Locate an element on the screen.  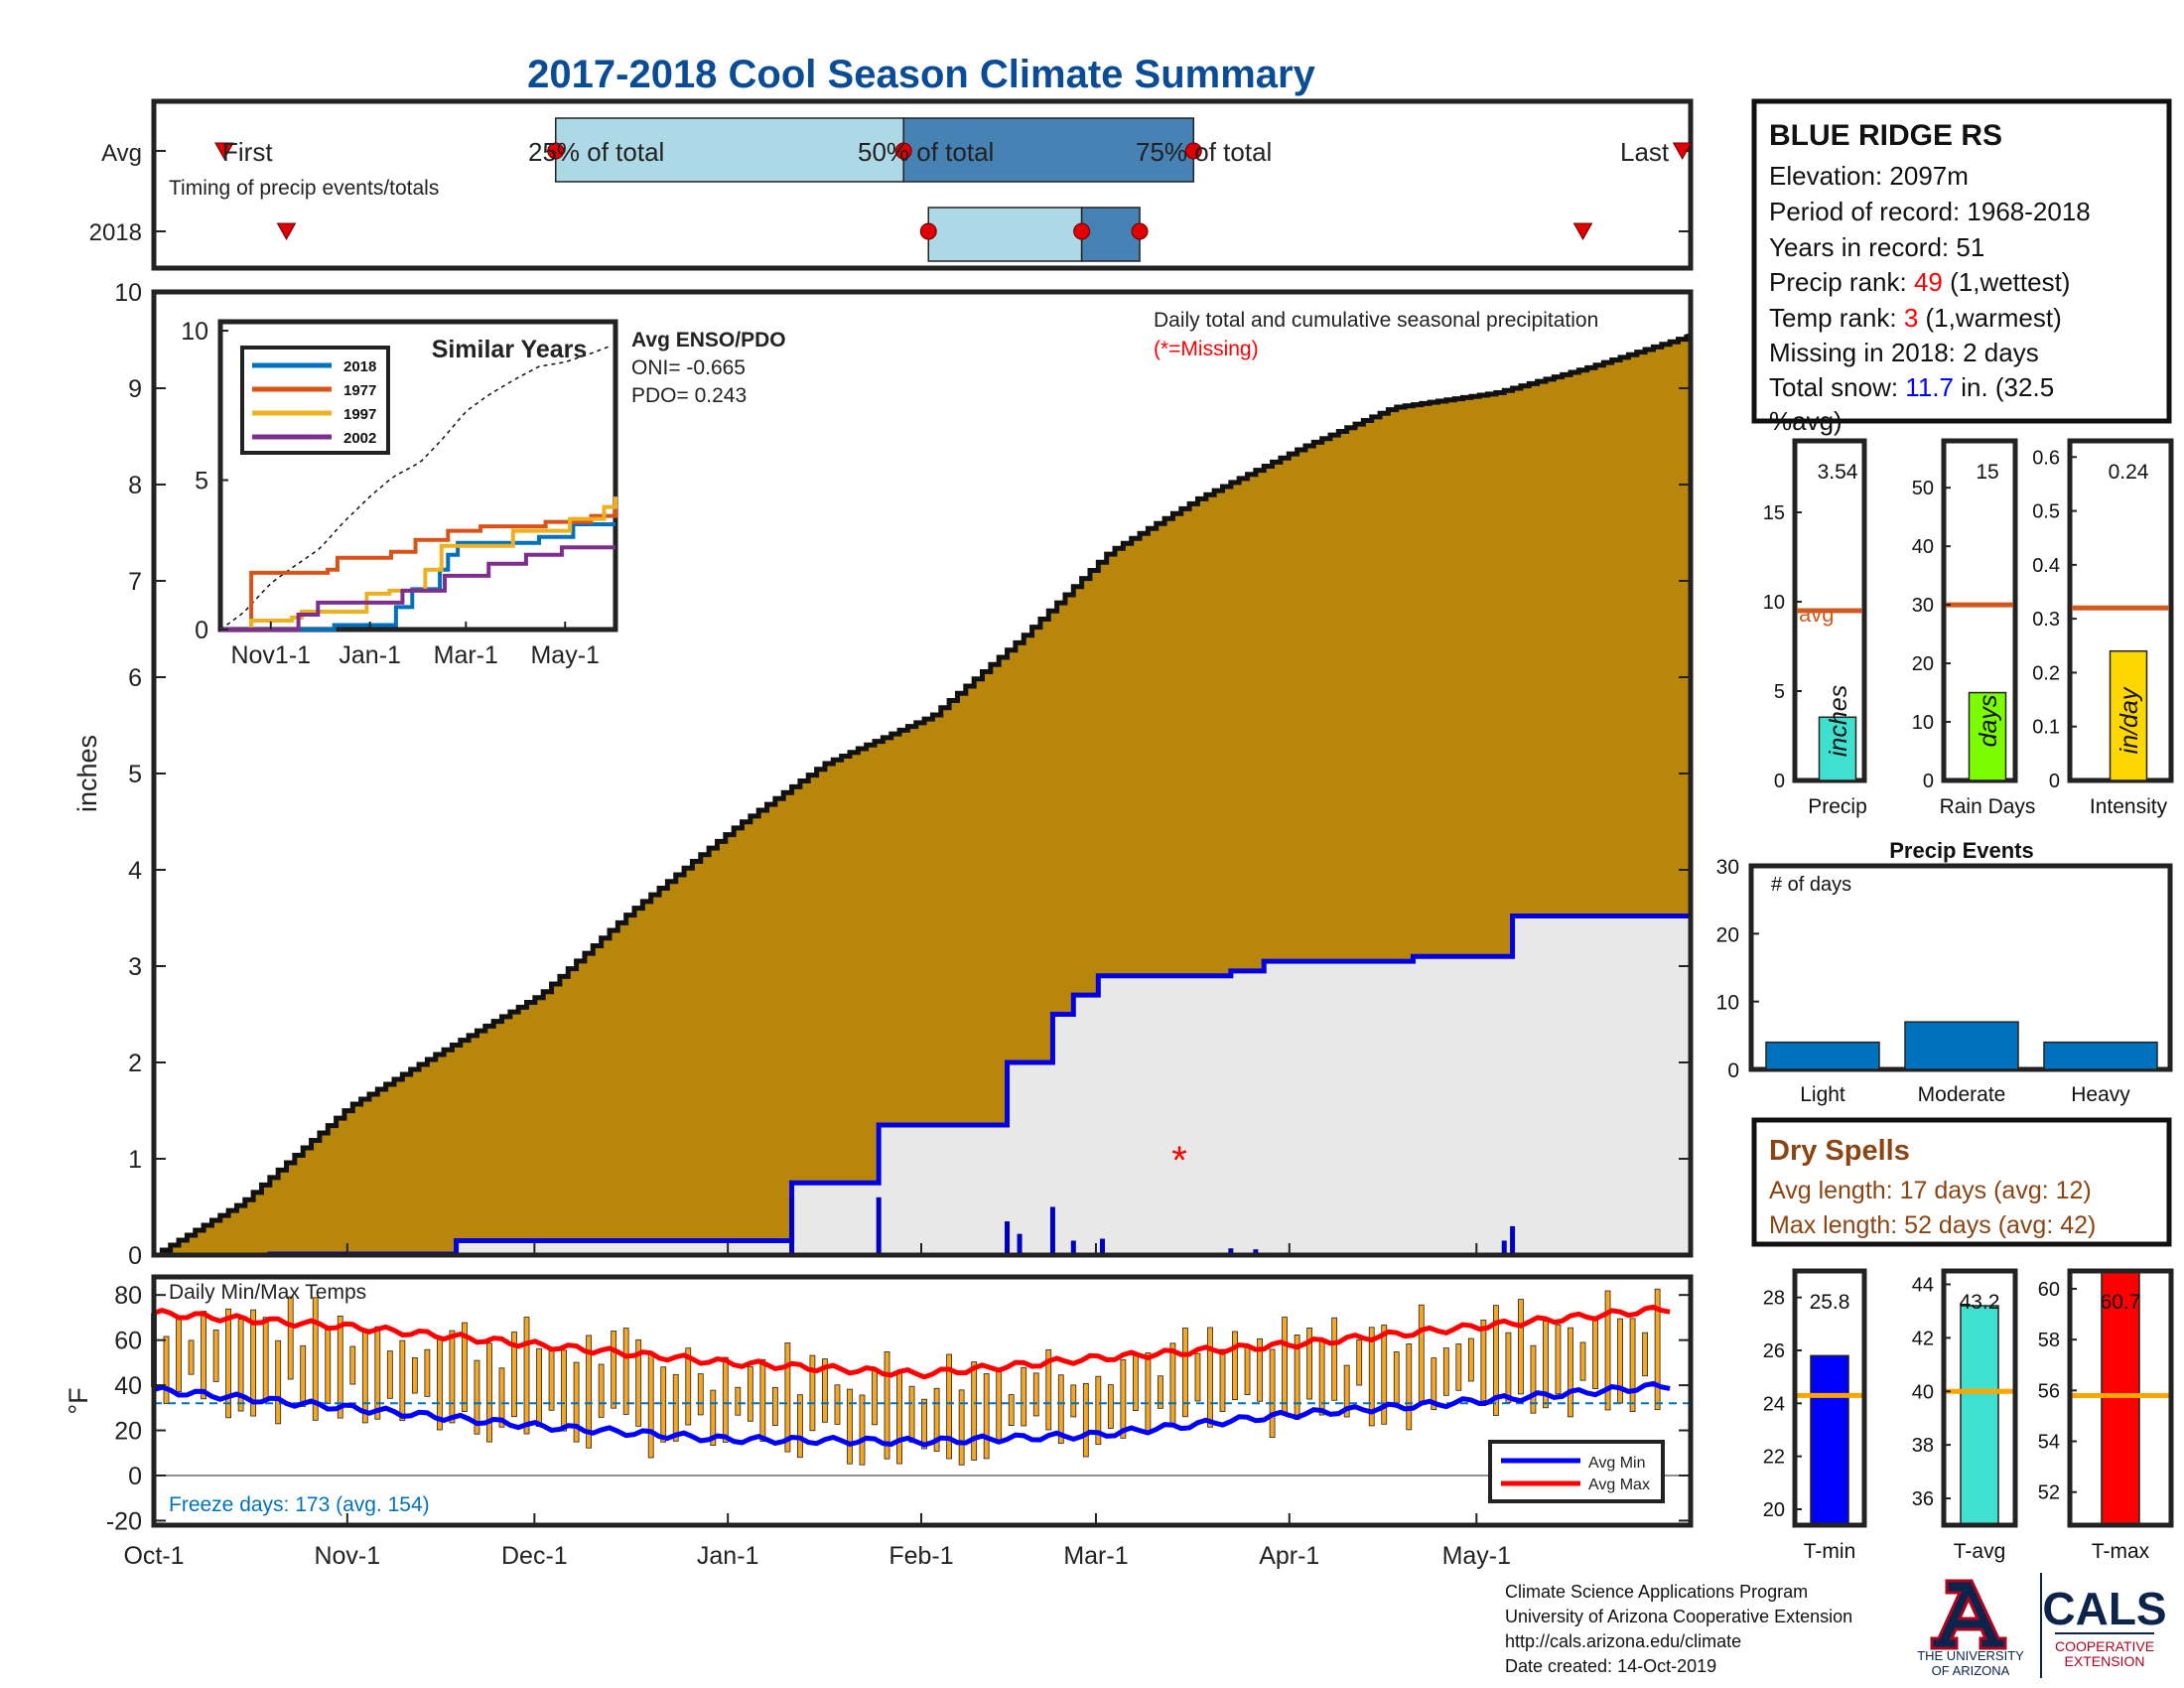
timing-row-avg-label: Avg is located at coordinates (121, 153).